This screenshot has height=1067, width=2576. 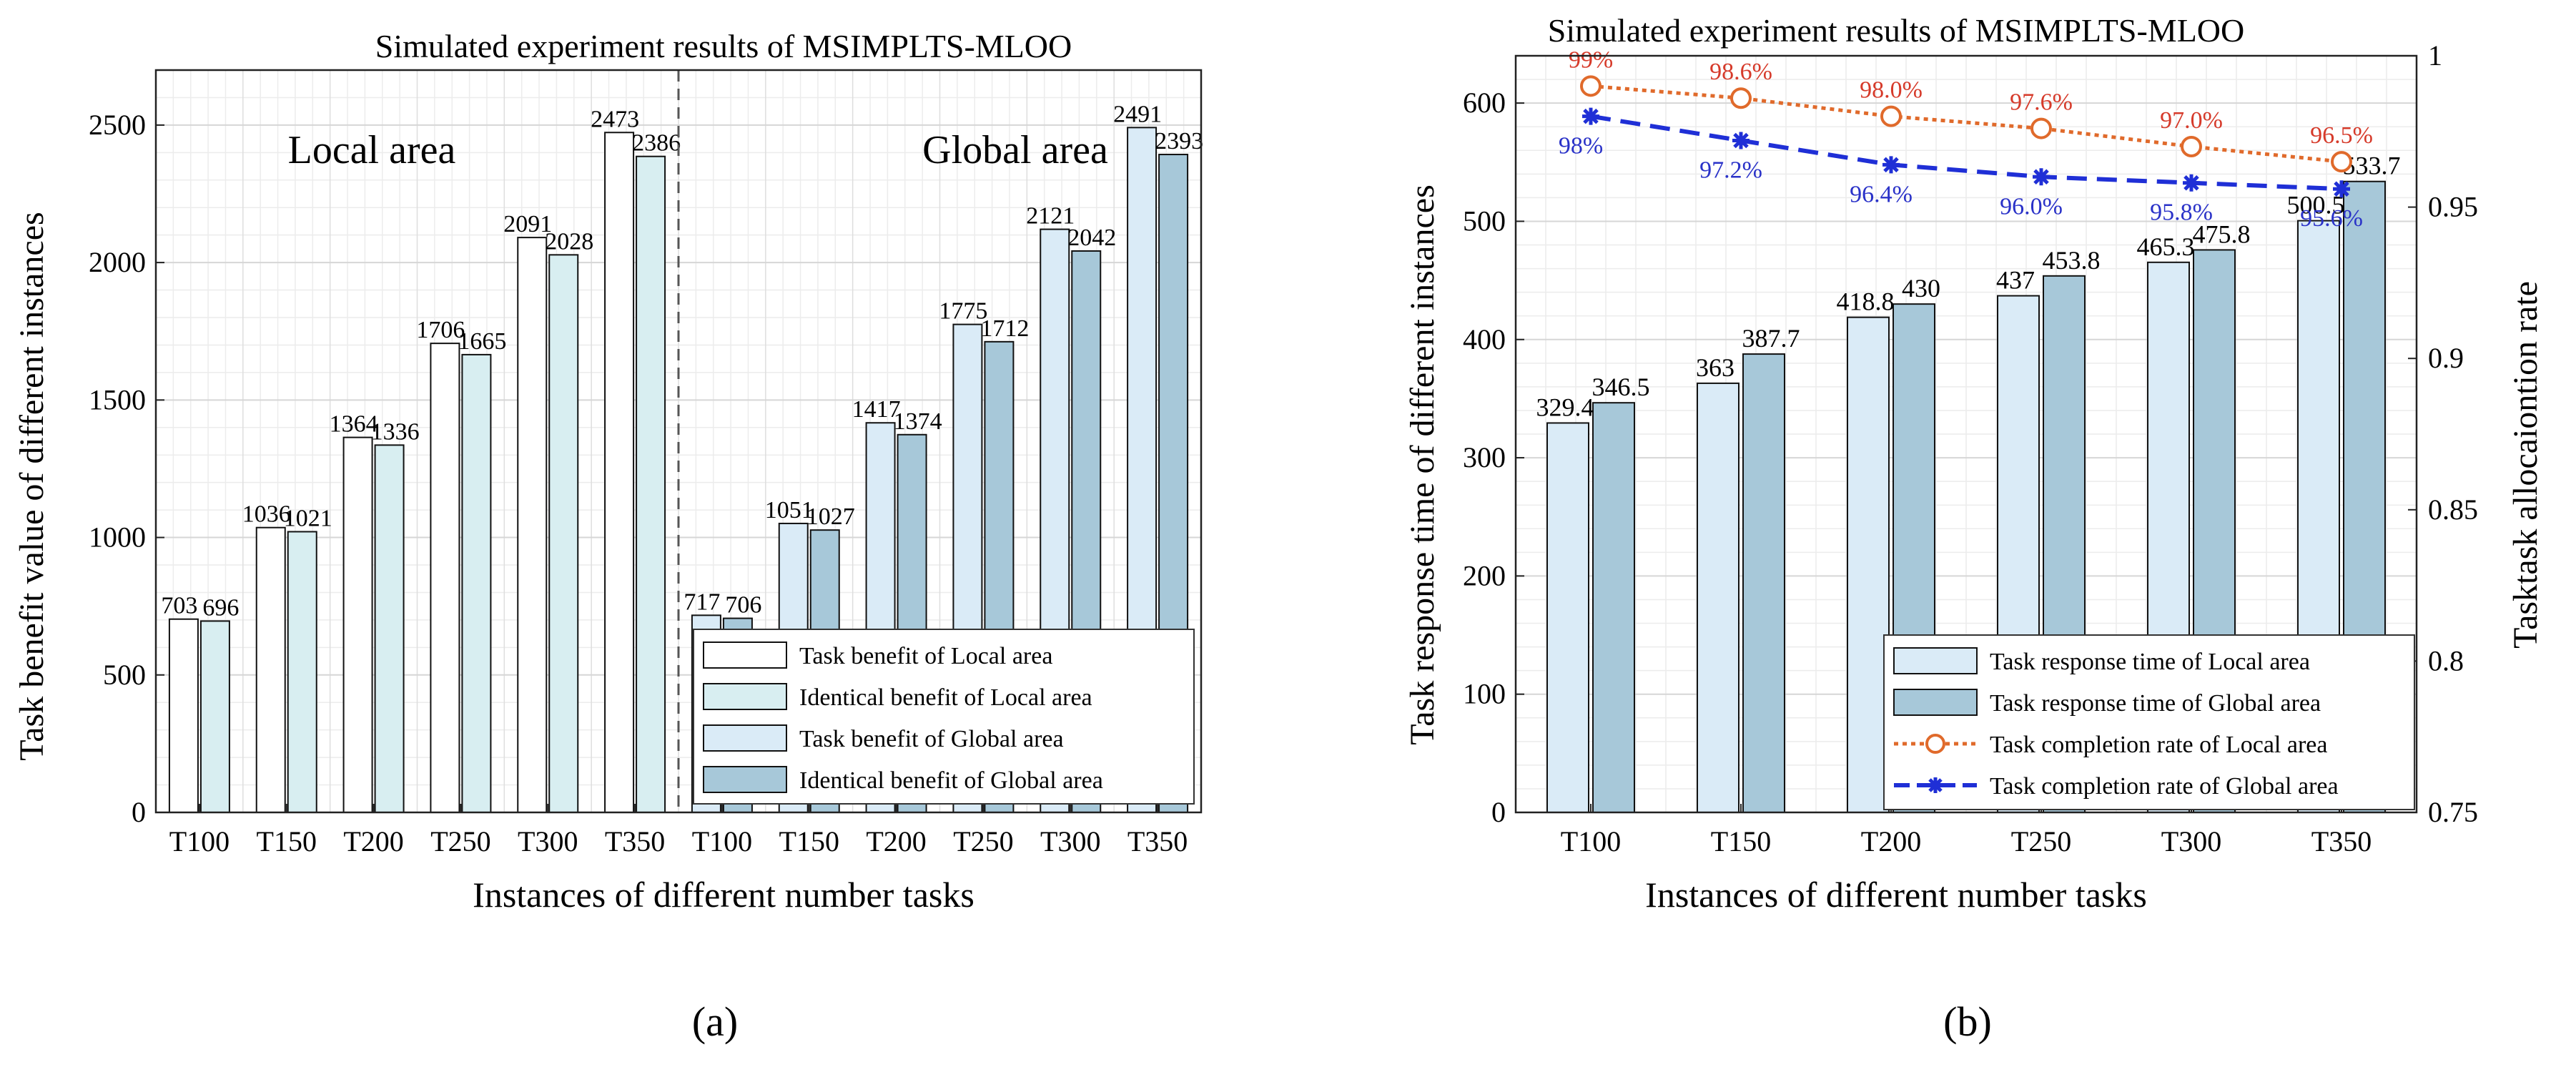 What do you see at coordinates (117, 262) in the screenshot?
I see `y-tick-label: 2000` at bounding box center [117, 262].